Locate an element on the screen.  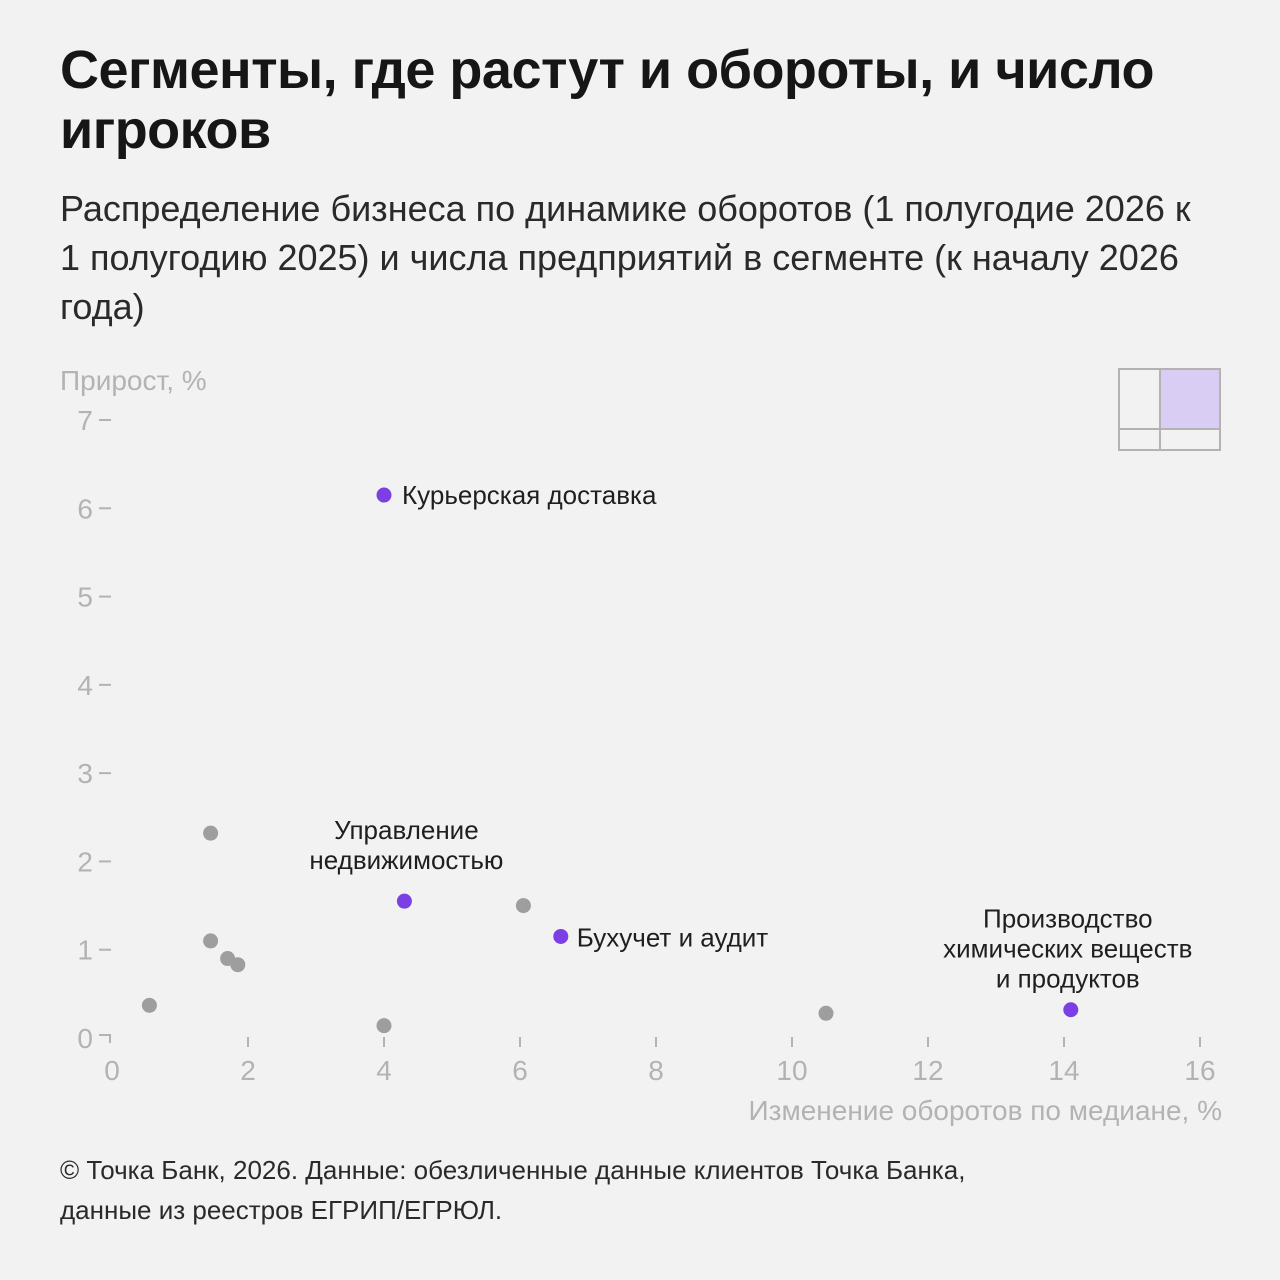
x-tick-label: 14 is located at coordinates (1063, 1070).